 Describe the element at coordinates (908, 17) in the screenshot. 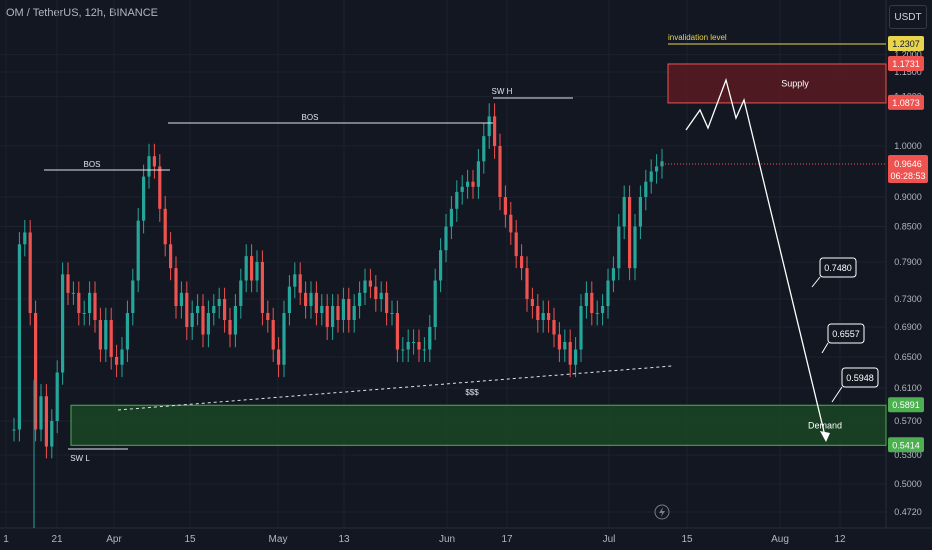

I see `currency-button: USDT` at that location.